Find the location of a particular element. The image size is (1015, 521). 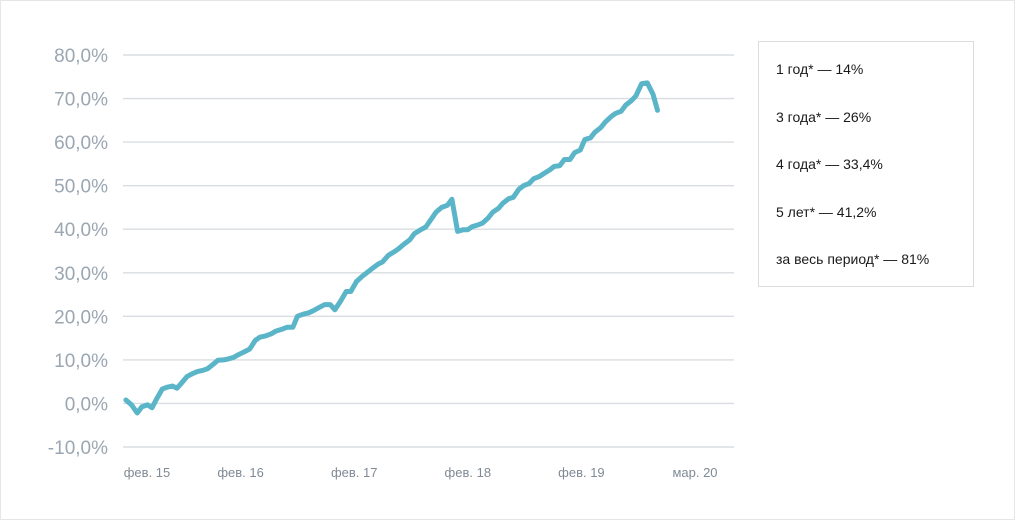

return-full-period: за весь период* — 81% is located at coordinates (852, 259).